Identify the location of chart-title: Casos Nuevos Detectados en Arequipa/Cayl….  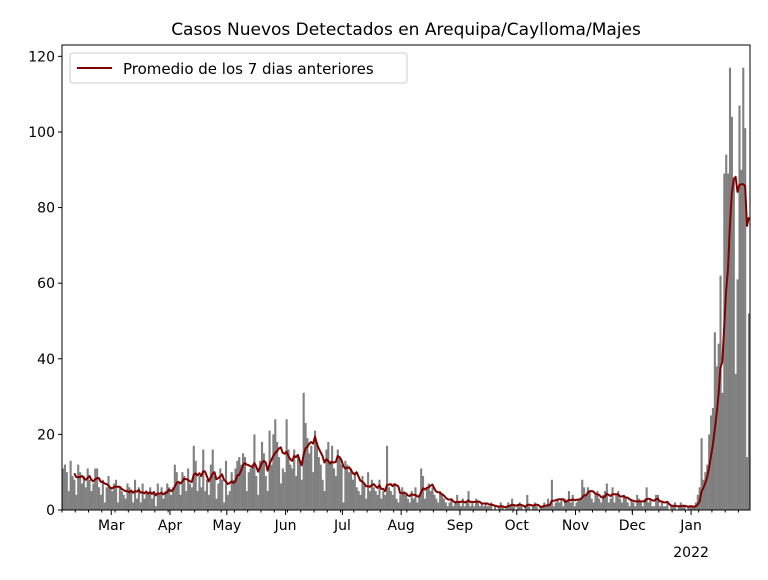
(406, 30).